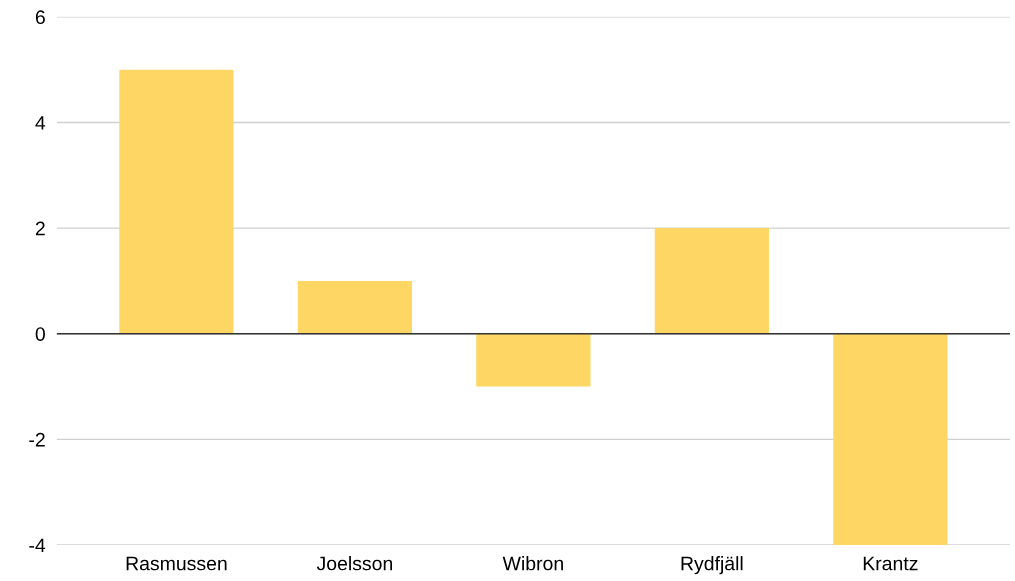 The image size is (1015, 581). What do you see at coordinates (37, 545) in the screenshot?
I see `y-tick-label: -4` at bounding box center [37, 545].